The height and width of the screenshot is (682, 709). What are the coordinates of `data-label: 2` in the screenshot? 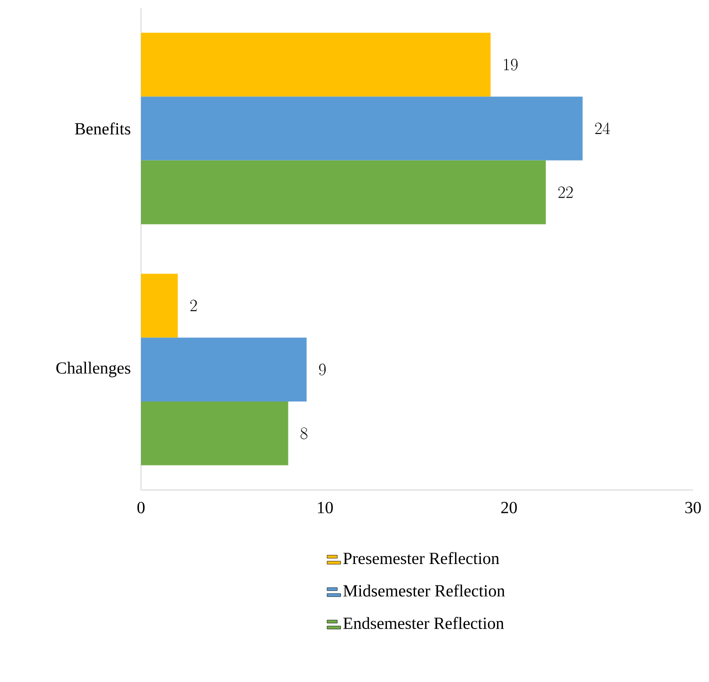 It's located at (193, 306).